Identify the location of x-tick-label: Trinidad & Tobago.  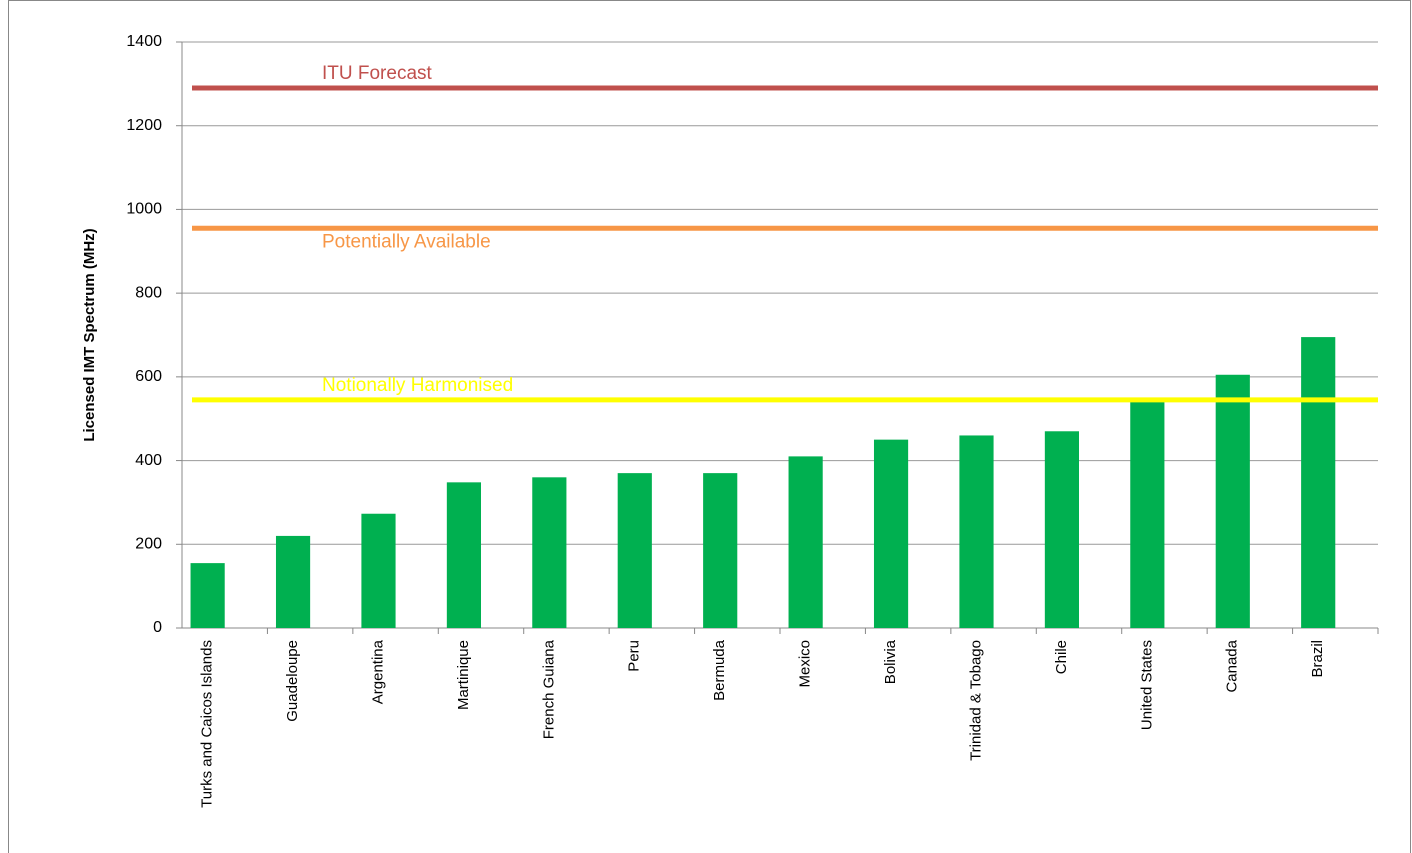
(975, 700).